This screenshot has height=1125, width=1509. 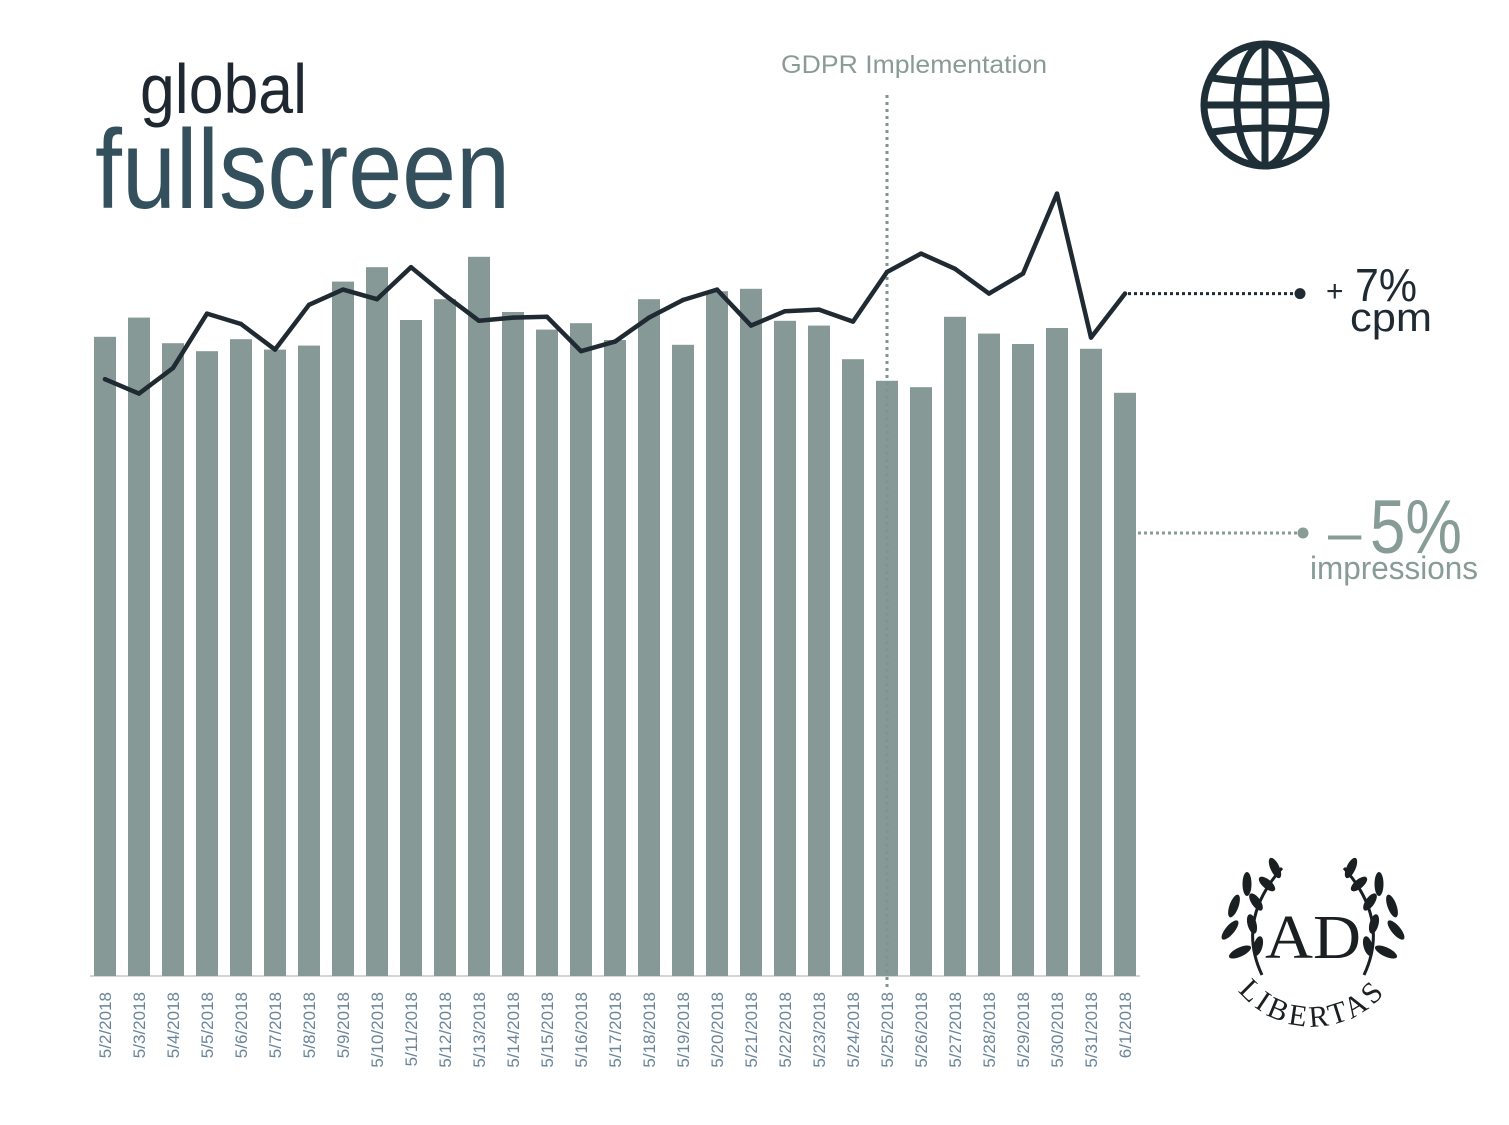 What do you see at coordinates (173, 1025) in the screenshot?
I see `x-tick-label: 5/4/2018` at bounding box center [173, 1025].